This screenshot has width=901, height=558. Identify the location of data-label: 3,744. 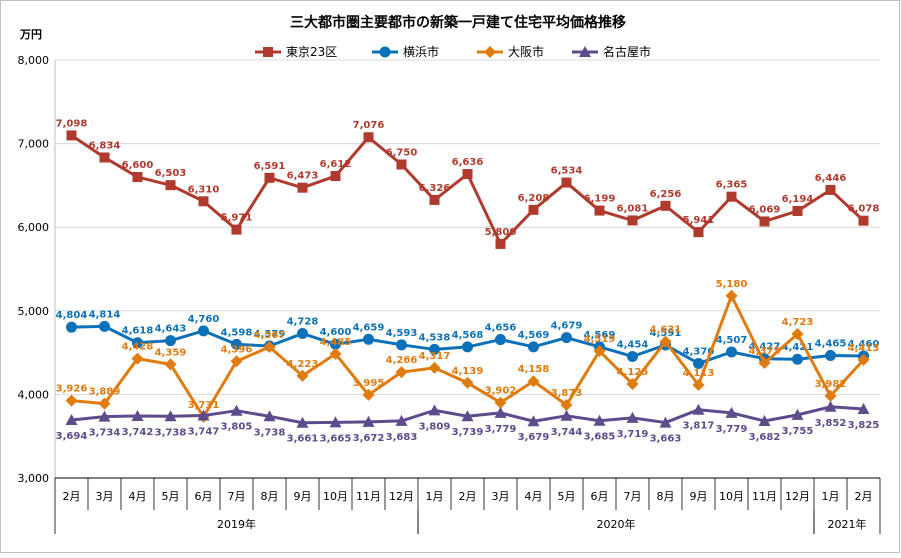
(567, 432).